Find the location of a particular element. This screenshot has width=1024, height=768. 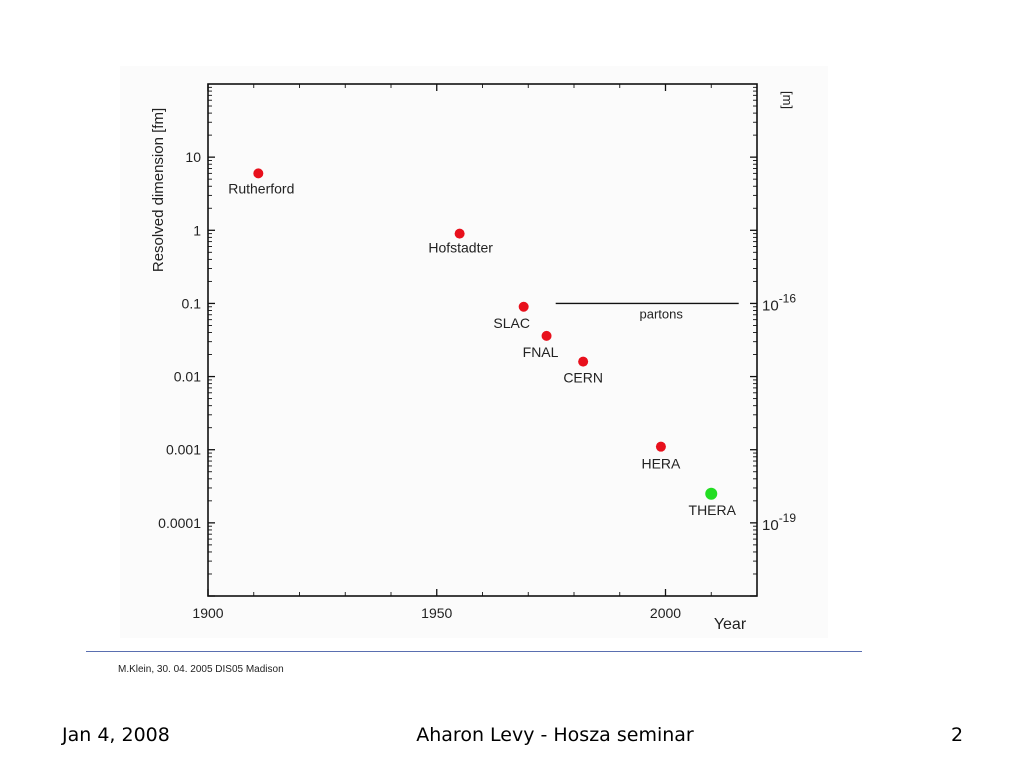

slide-divider-line is located at coordinates (474, 651).